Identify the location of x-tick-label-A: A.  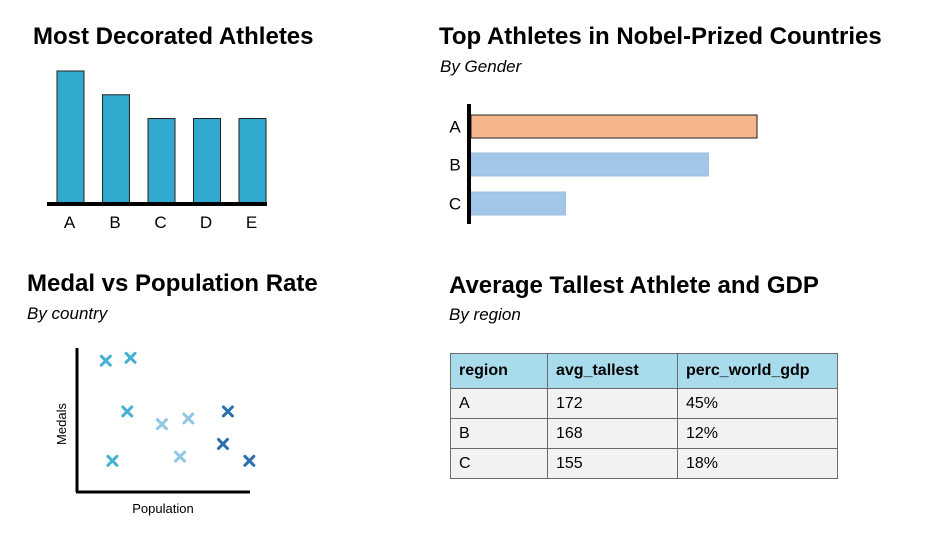
(70, 222).